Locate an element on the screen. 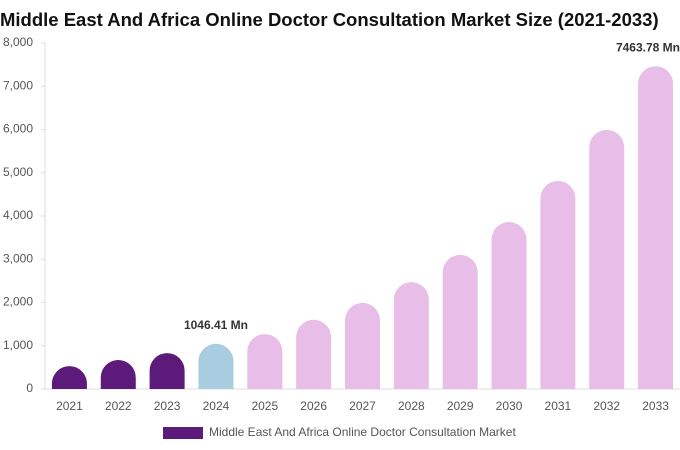  x-tick-label: 2022 is located at coordinates (118, 406).